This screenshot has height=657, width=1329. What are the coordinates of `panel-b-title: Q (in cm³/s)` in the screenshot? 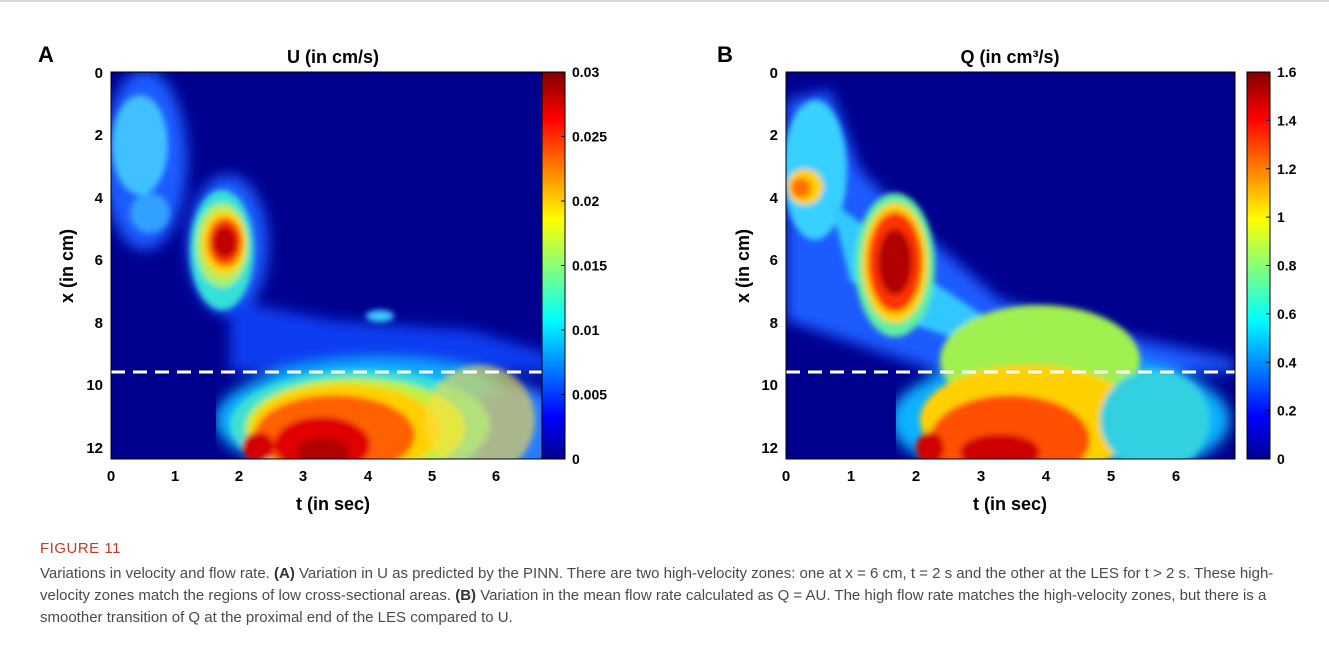 It's located at (1009, 57).